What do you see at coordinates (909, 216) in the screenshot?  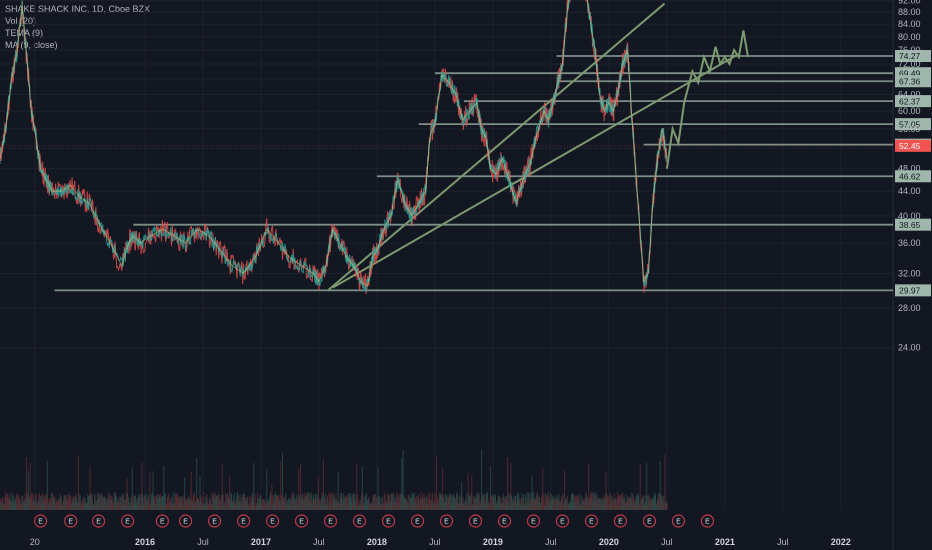 I see `price-tick-label: 40.00` at bounding box center [909, 216].